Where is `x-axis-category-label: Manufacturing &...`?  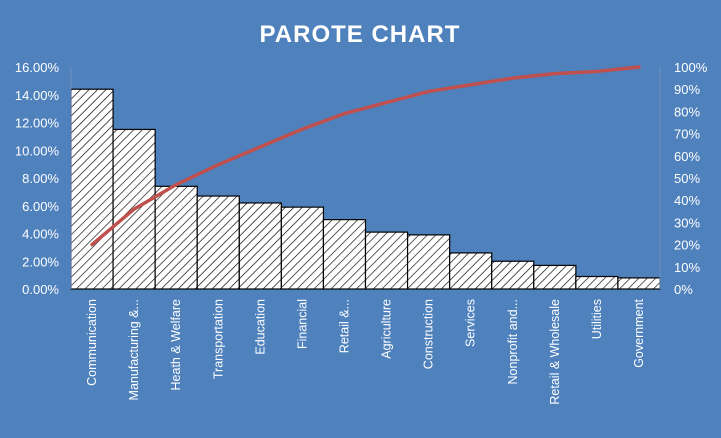
x-axis-category-label: Manufacturing &... is located at coordinates (134, 349).